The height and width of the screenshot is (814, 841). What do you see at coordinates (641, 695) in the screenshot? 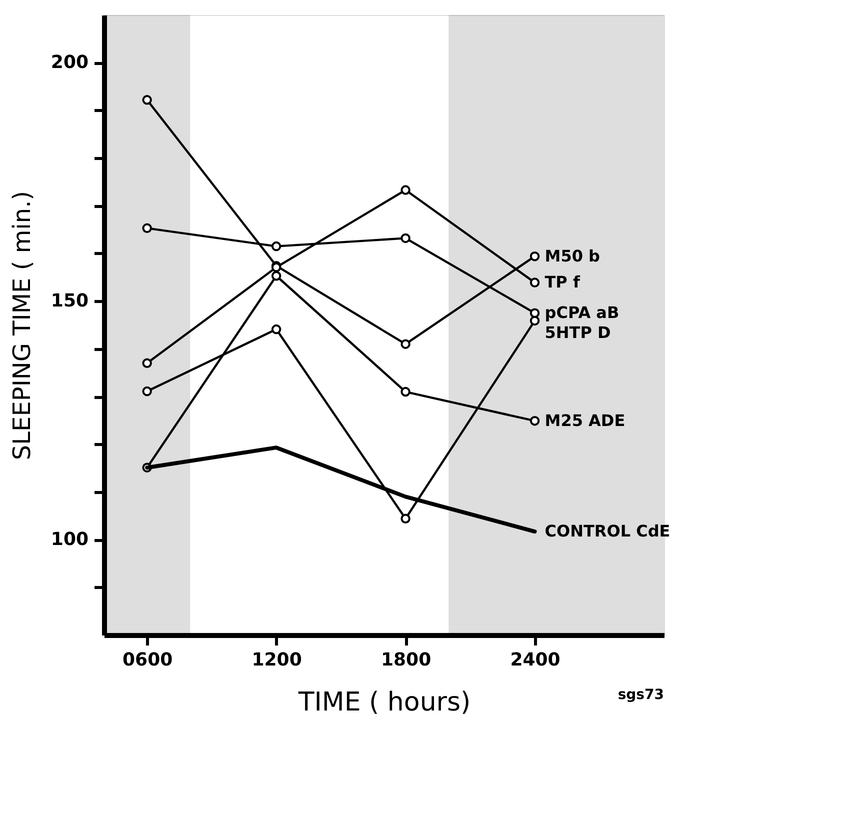
I see `text: sgs73` at bounding box center [641, 695].